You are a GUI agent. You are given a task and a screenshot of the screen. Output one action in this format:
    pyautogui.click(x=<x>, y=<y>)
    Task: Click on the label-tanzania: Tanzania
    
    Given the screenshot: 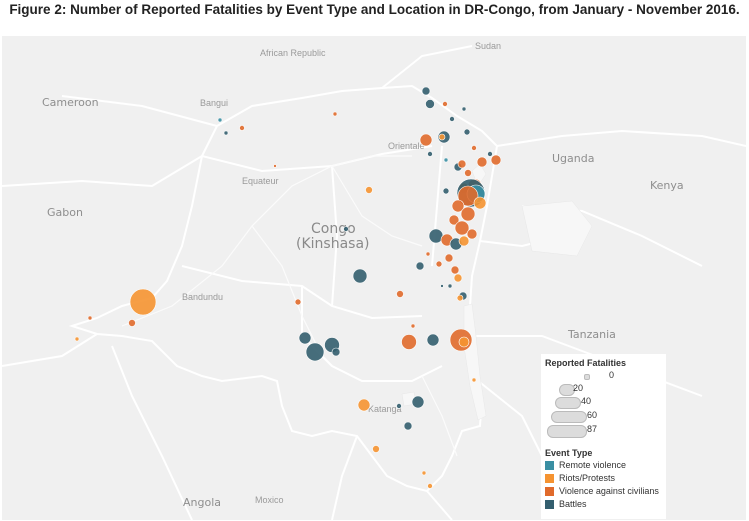 What is the action you would take?
    pyautogui.click(x=591, y=334)
    